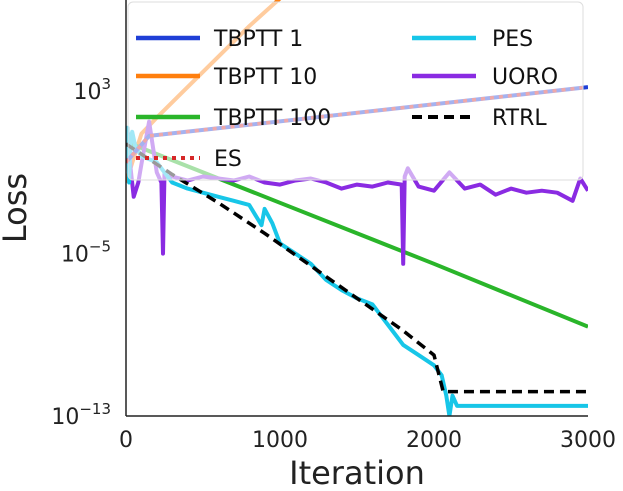 This screenshot has width=623, height=491. Describe the element at coordinates (86, 253) in the screenshot. I see `y-tick-label: 10⁻⁵` at that location.